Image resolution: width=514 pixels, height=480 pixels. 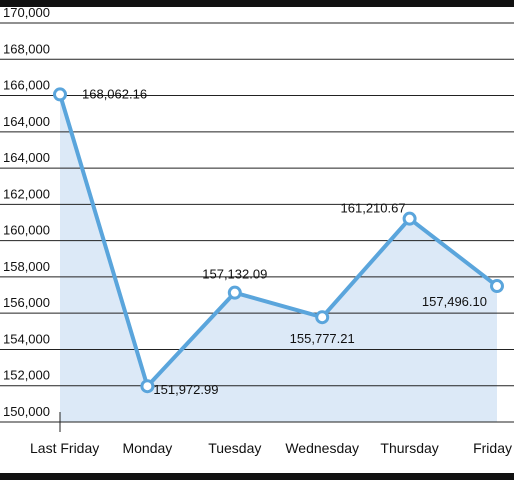 What do you see at coordinates (322, 448) in the screenshot?
I see `x-tick-label: Wednesday` at bounding box center [322, 448].